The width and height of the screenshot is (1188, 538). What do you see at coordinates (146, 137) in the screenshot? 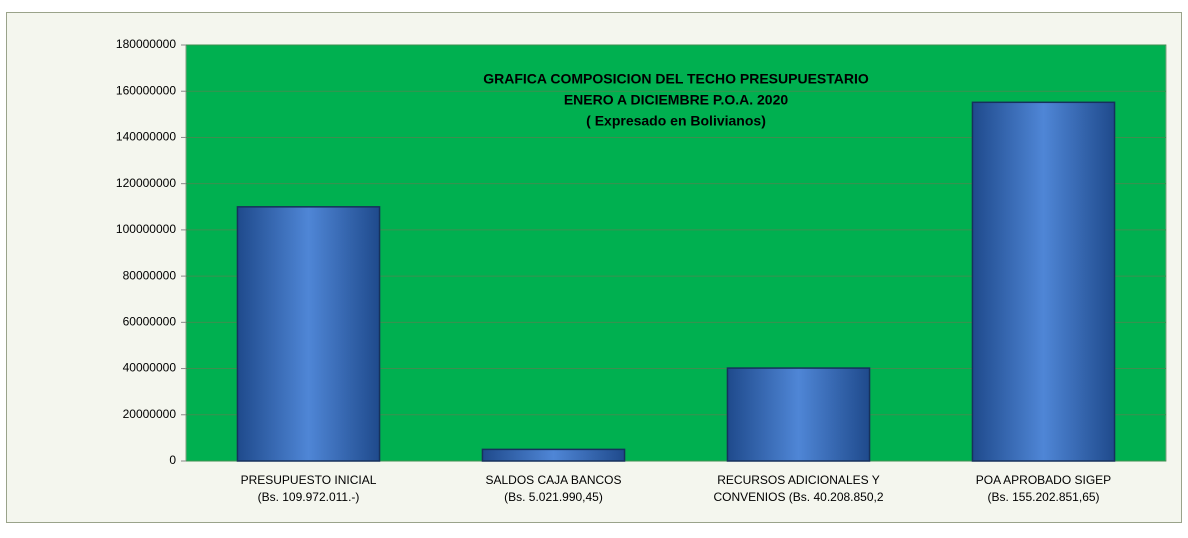
I see `y-tick-label: 140000000` at bounding box center [146, 137].